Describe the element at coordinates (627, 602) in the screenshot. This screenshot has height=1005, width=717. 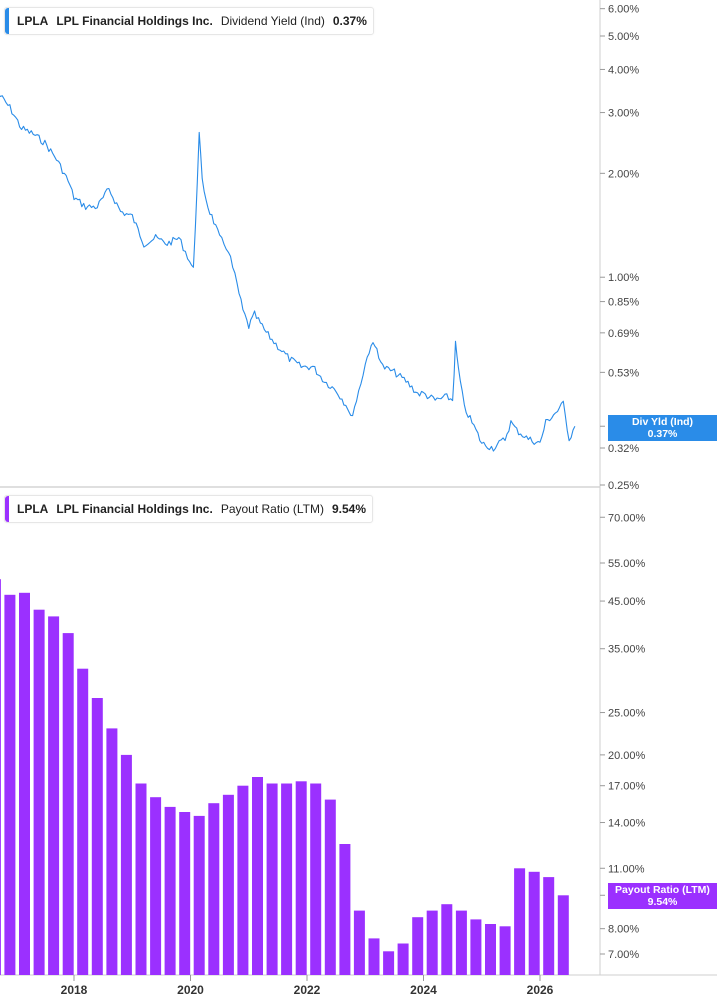
I see `payout-tick-label: 45.00%` at that location.